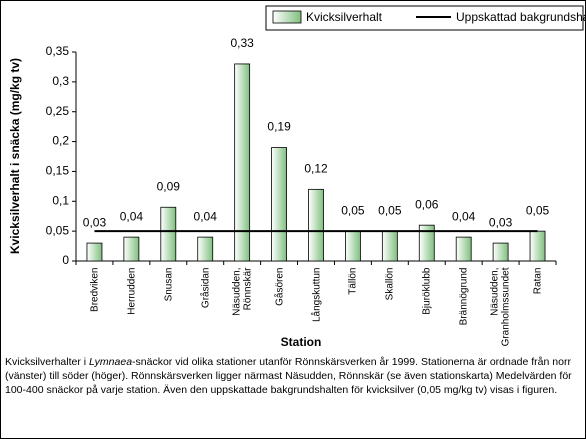 This screenshot has height=439, width=586. I want to click on x-axis-title: Station, so click(301, 342).